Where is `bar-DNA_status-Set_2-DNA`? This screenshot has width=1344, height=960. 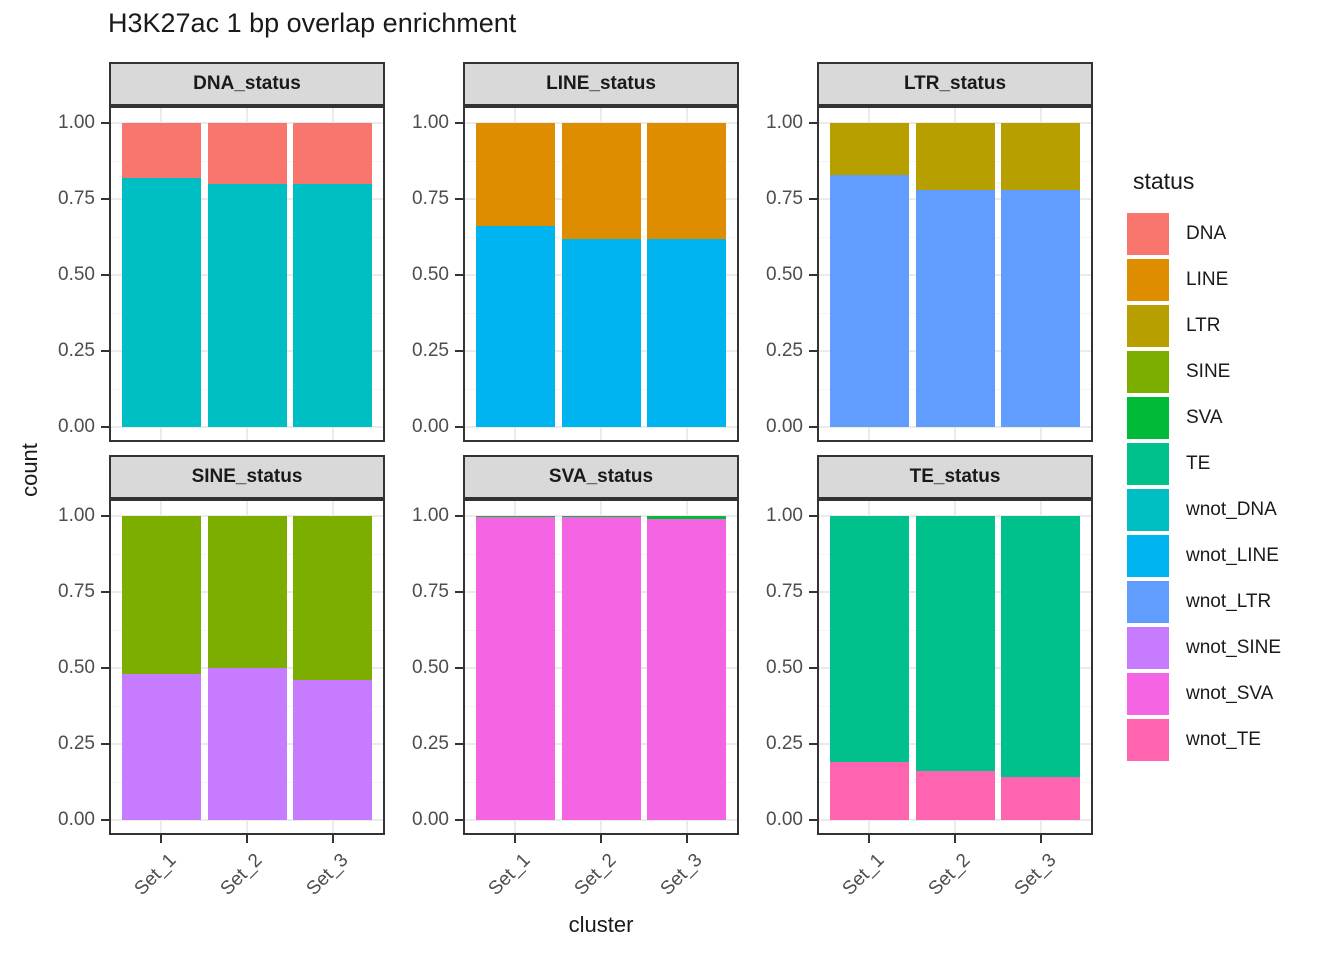 bar-DNA_status-Set_2-DNA is located at coordinates (247, 153).